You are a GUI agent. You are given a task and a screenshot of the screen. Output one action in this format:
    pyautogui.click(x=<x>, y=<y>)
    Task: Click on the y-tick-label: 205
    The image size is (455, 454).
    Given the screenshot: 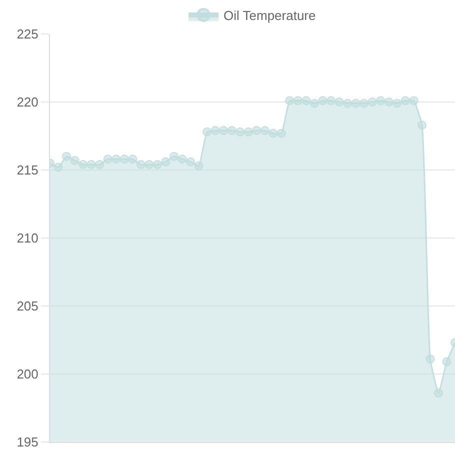 What is the action you would take?
    pyautogui.click(x=27, y=306)
    